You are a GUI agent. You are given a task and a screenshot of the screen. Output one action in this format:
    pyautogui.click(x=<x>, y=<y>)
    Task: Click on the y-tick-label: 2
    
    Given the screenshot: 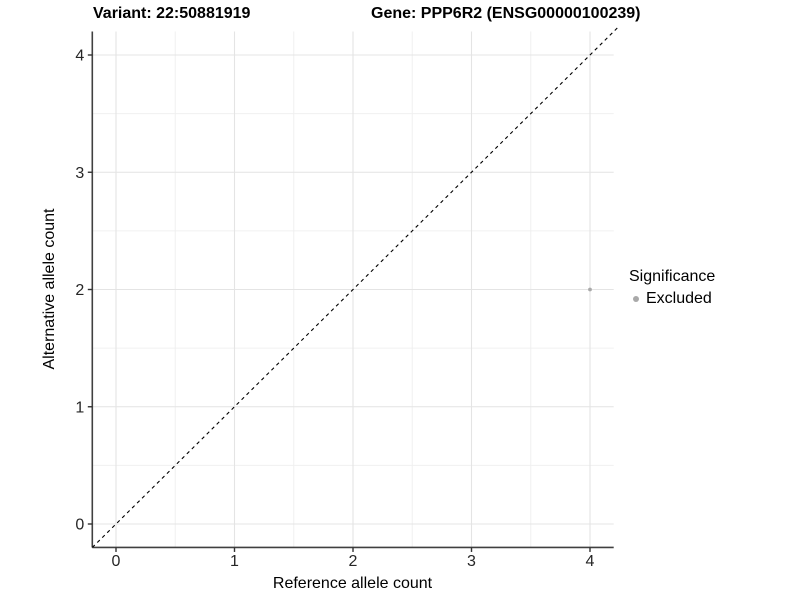 What is the action you would take?
    pyautogui.click(x=79, y=290)
    